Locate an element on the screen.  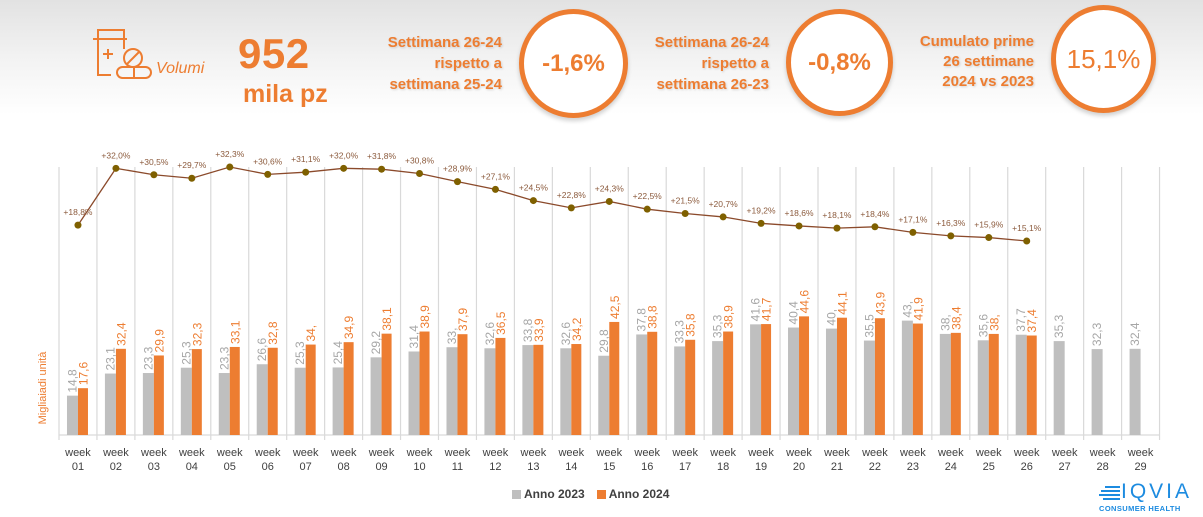
growth-label: +24,3% is located at coordinates (610, 188).